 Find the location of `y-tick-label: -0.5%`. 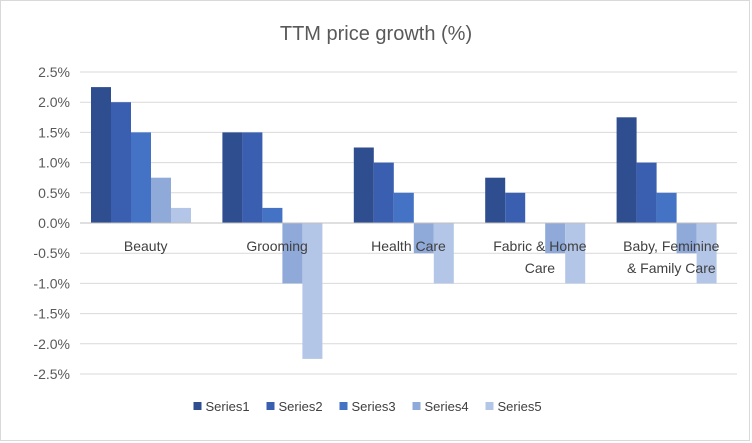

y-tick-label: -0.5% is located at coordinates (51, 253).